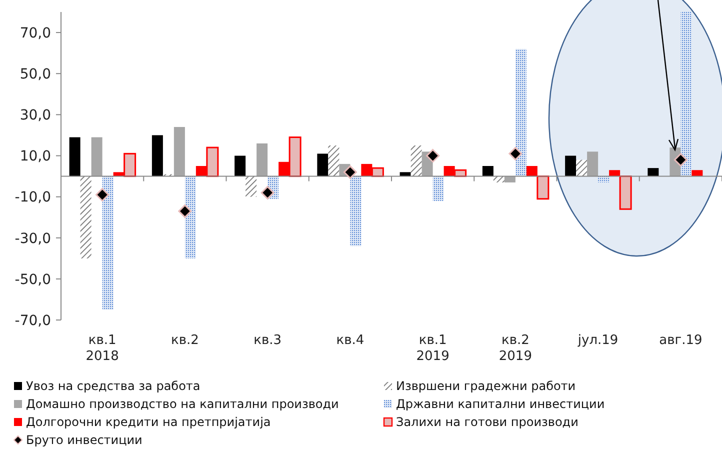 This screenshot has width=722, height=453. What do you see at coordinates (35, 33) in the screenshot?
I see `y-tick-label: 70,0` at bounding box center [35, 33].